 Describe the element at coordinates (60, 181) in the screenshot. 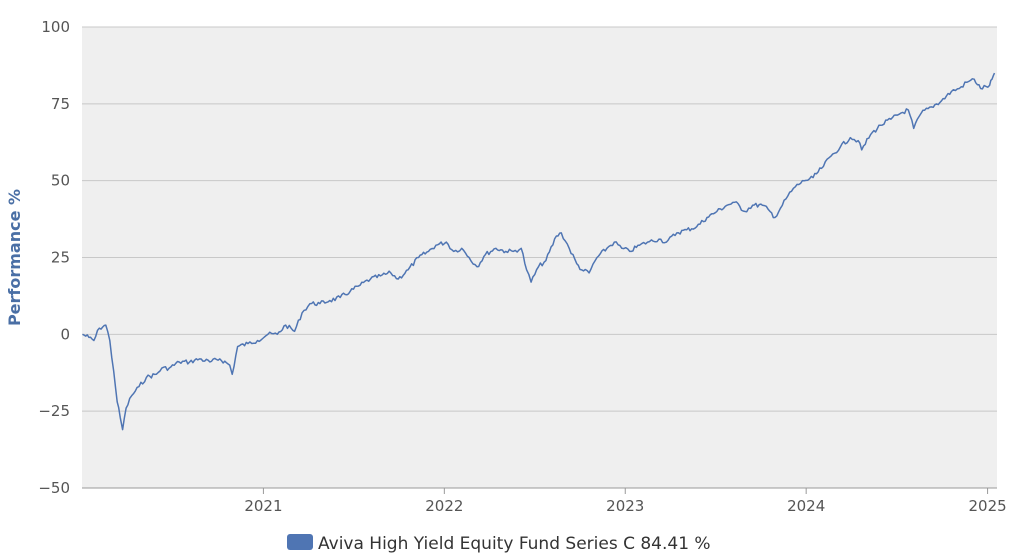

I see `y-tick-label: 50` at that location.